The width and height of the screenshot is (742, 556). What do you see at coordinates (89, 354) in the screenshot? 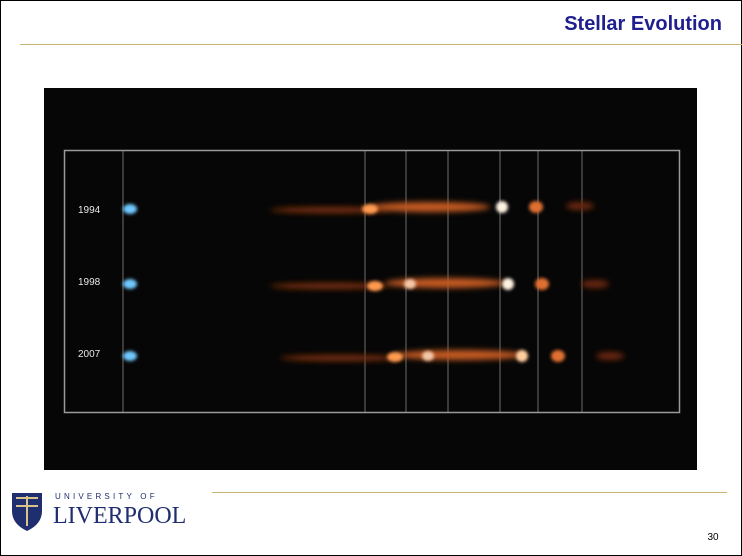
I see `epoch-label: 2007` at bounding box center [89, 354].